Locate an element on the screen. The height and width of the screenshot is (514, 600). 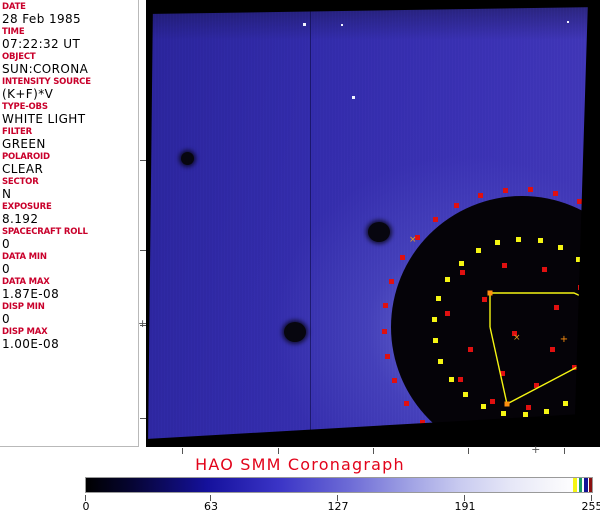
page-title: HAO SMM Coronagraph is located at coordinates (300, 464).